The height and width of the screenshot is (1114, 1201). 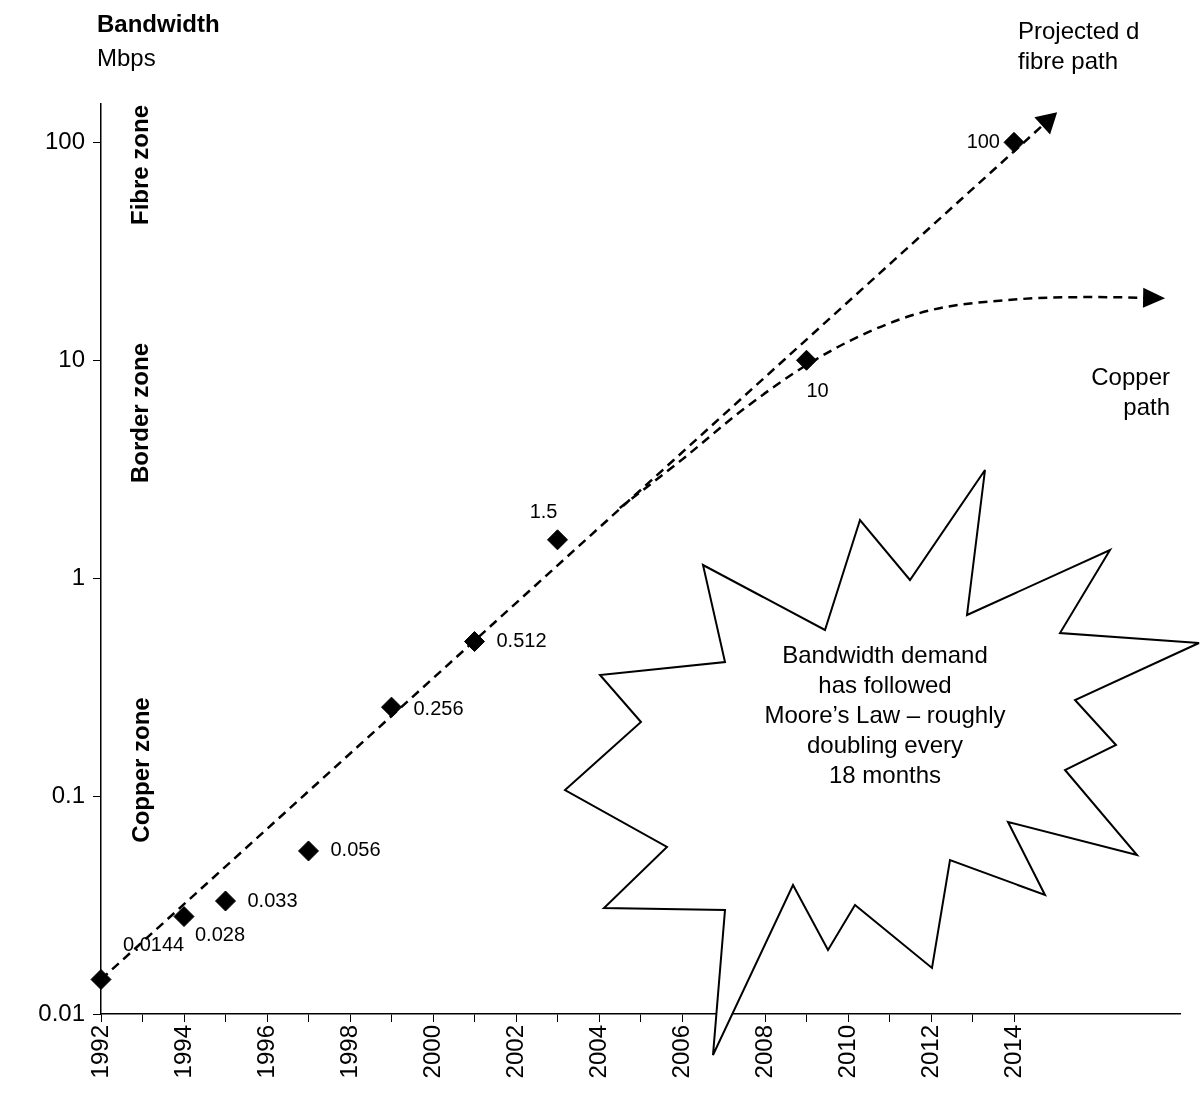 What do you see at coordinates (140, 770) in the screenshot?
I see `annotation: Copper zone` at bounding box center [140, 770].